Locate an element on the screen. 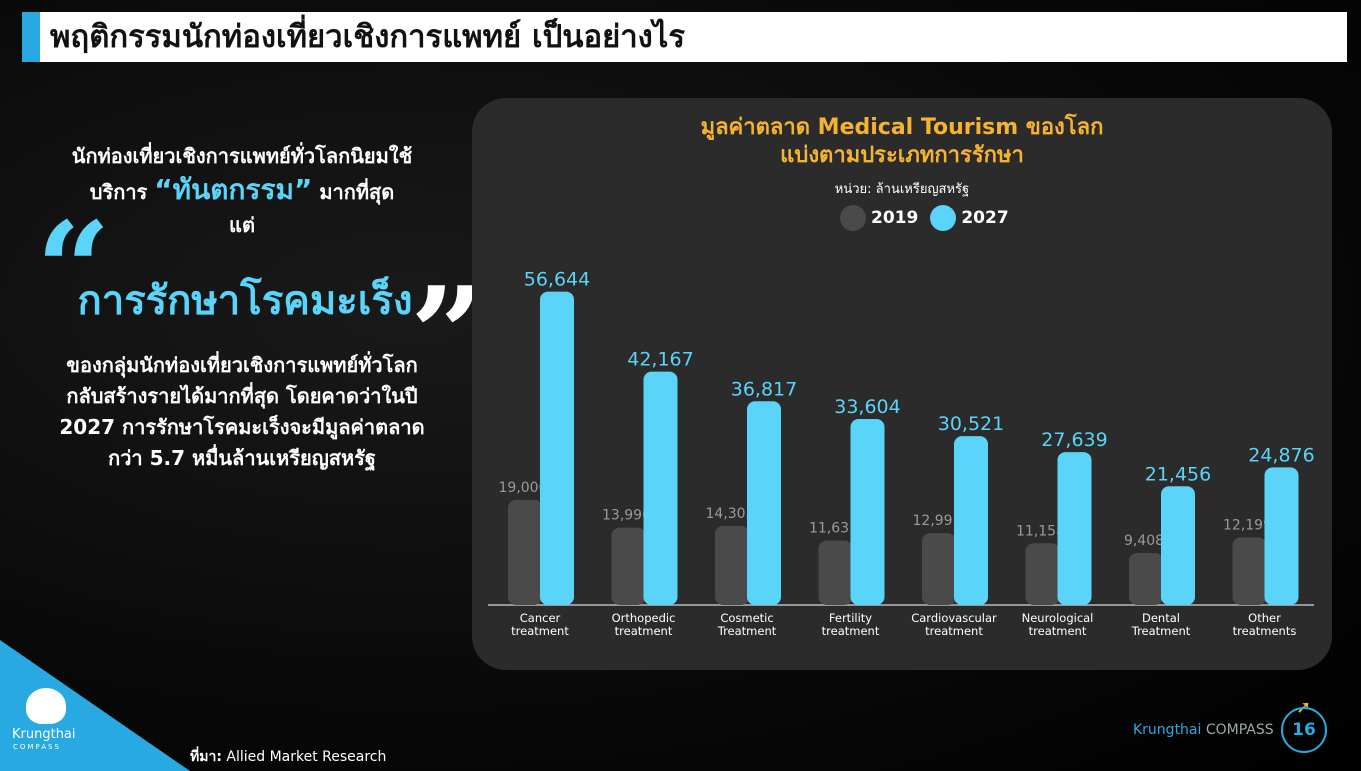  intro-line-2-post: มากที่สุด is located at coordinates (357, 192).